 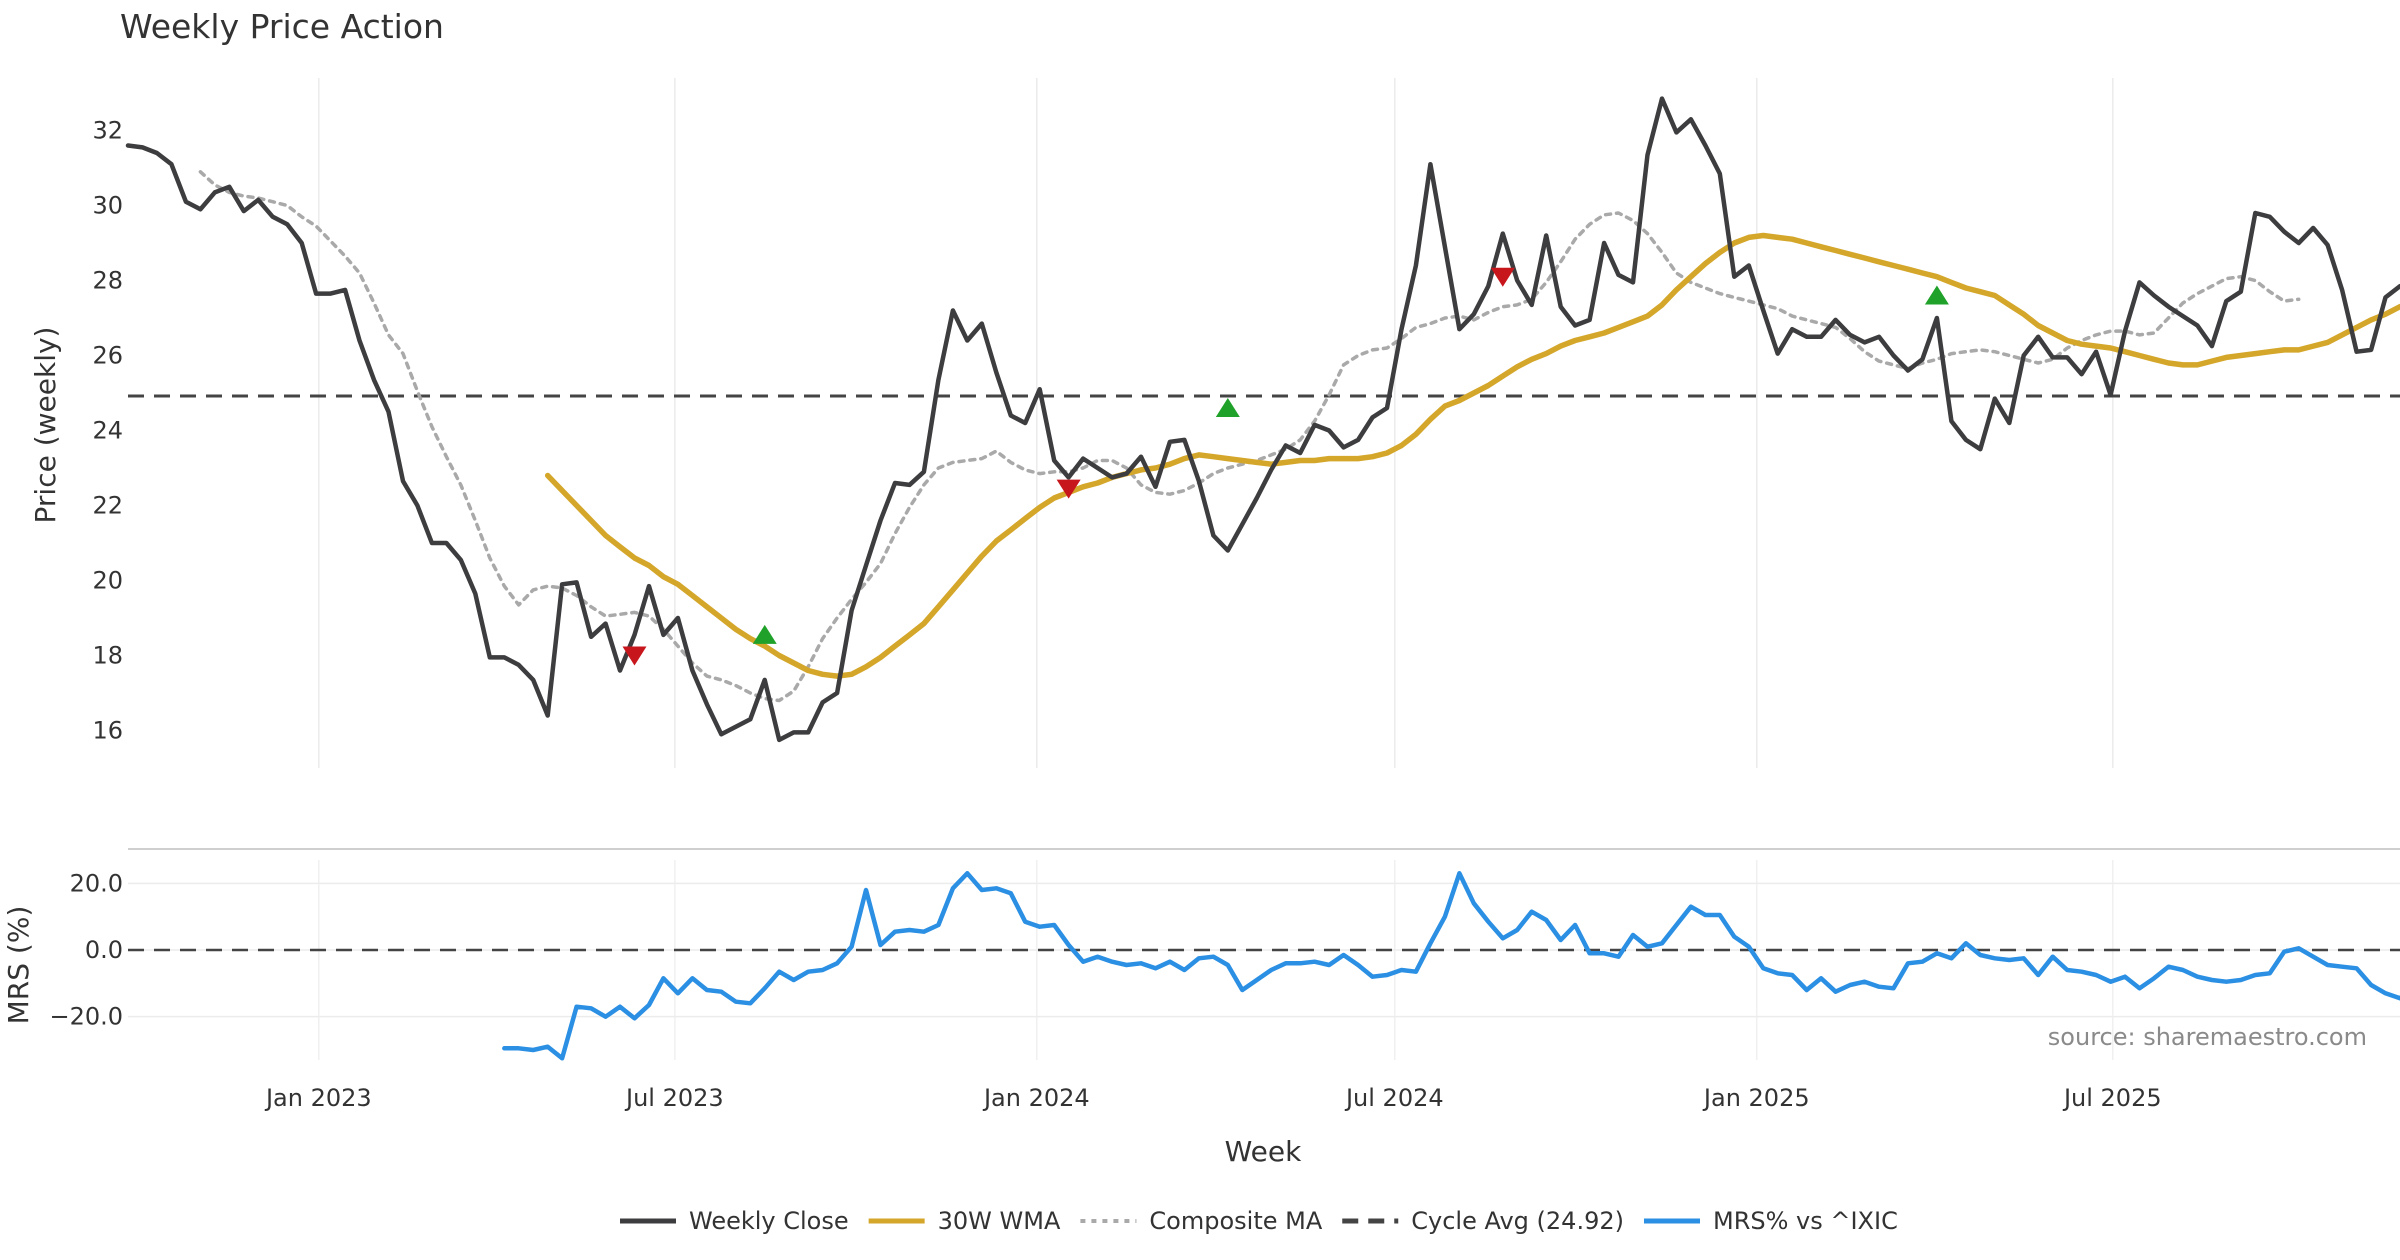 I want to click on legend-label: Cycle Avg (24.92), so click(x=1517, y=1221).